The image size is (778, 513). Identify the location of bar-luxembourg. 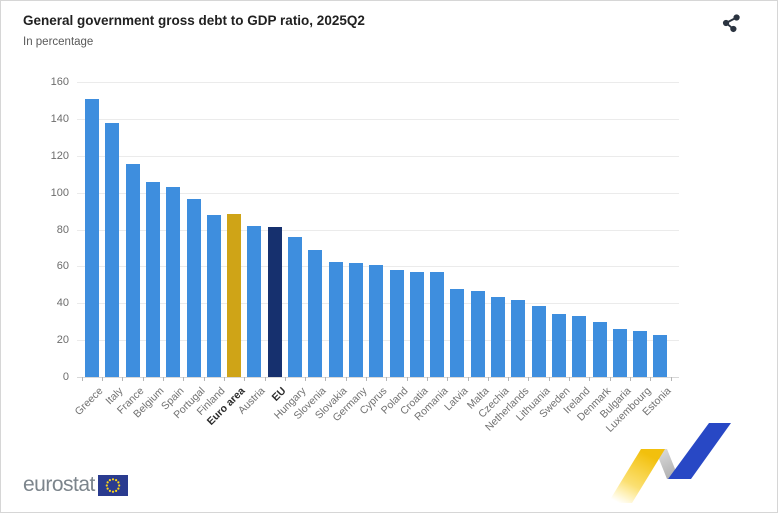
(640, 353).